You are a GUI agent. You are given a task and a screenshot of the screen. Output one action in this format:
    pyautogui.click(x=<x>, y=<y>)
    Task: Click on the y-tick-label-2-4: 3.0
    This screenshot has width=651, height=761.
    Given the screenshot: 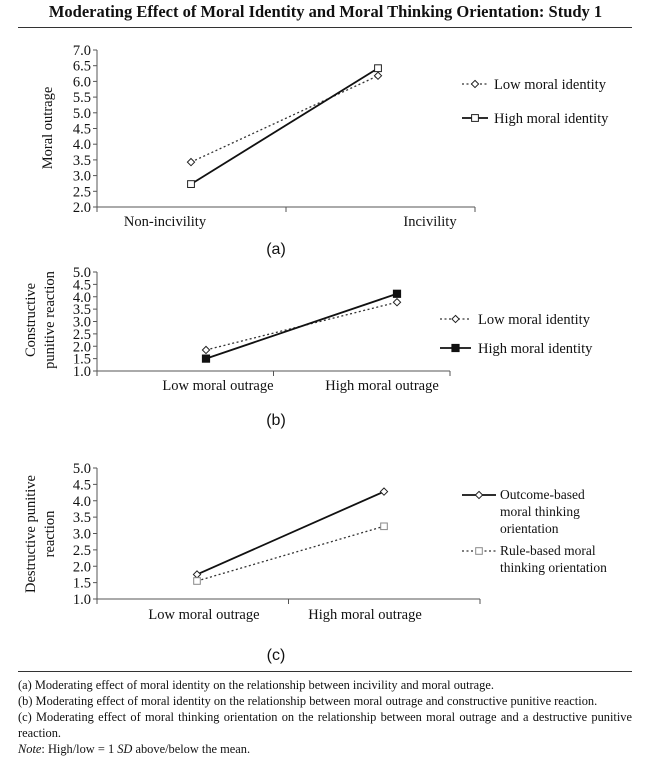 What is the action you would take?
    pyautogui.click(x=82, y=535)
    